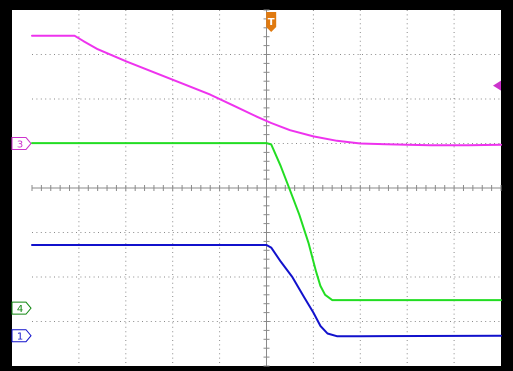  Describe the element at coordinates (256, 368) in the screenshot. I see `outer-border-bottom` at that location.